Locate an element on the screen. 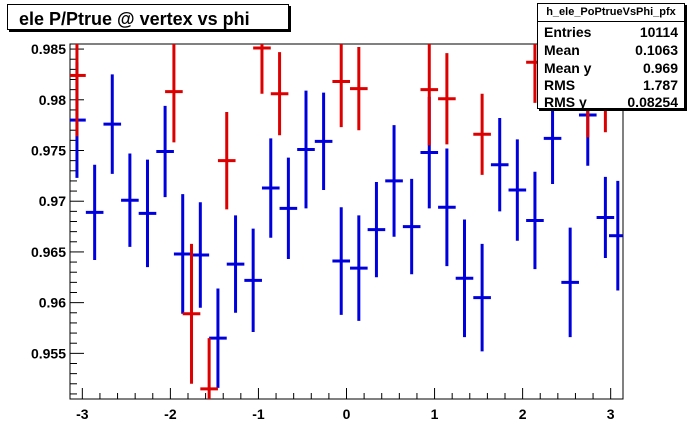 The image size is (692, 444). y-tick-label: 0.985 is located at coordinates (48, 49).